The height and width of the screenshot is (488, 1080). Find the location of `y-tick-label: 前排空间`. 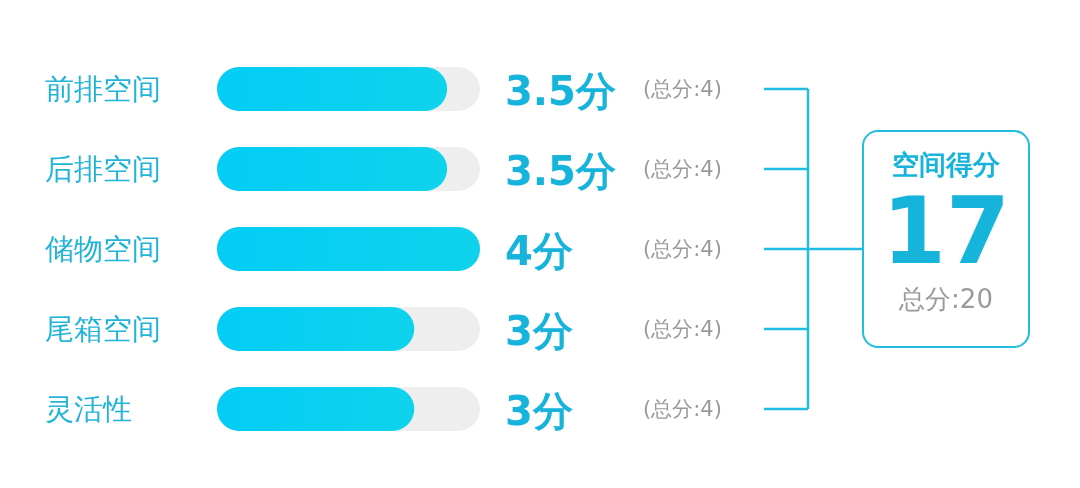

y-tick-label: 前排空间 is located at coordinates (103, 89).